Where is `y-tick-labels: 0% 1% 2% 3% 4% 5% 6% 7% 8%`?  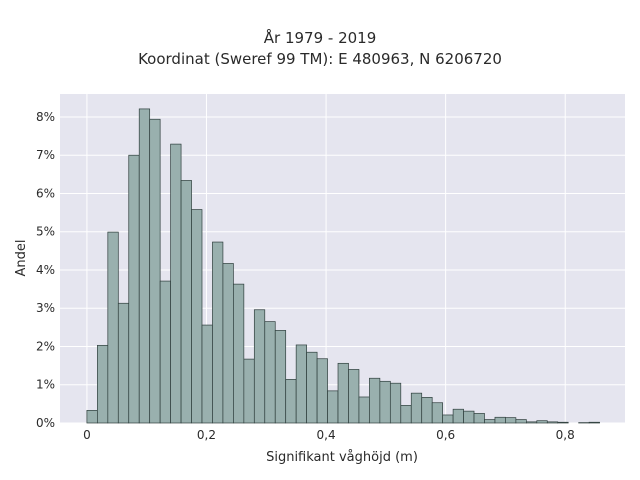
y-tick-labels: 0% 1% 2% 3% 4% 5% 6% 7% 8% is located at coordinates (45, 270).